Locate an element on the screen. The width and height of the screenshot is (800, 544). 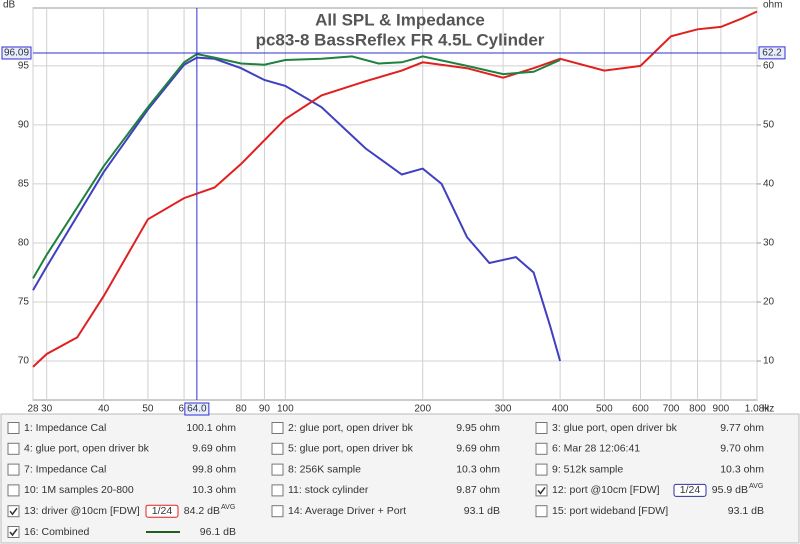
x-tick-label: 28 is located at coordinates (33, 409).